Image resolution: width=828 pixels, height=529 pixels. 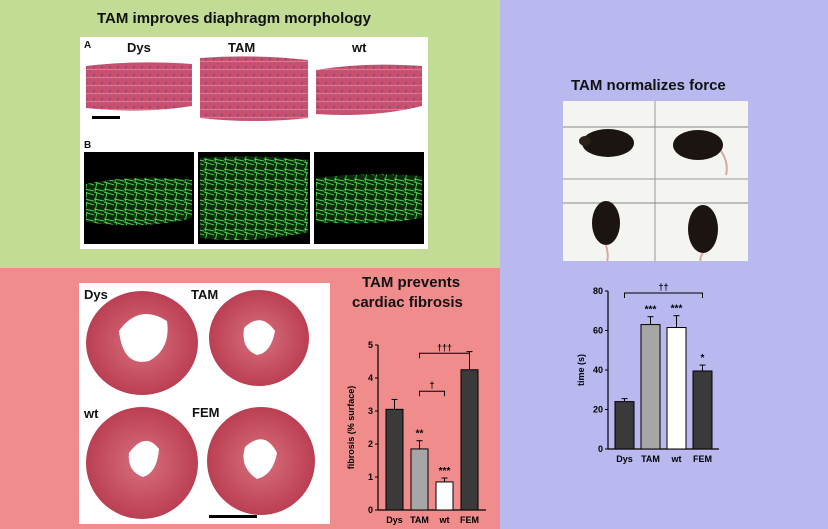 I want to click on fibrosis-chart-ytick-label: 3, so click(x=370, y=411).